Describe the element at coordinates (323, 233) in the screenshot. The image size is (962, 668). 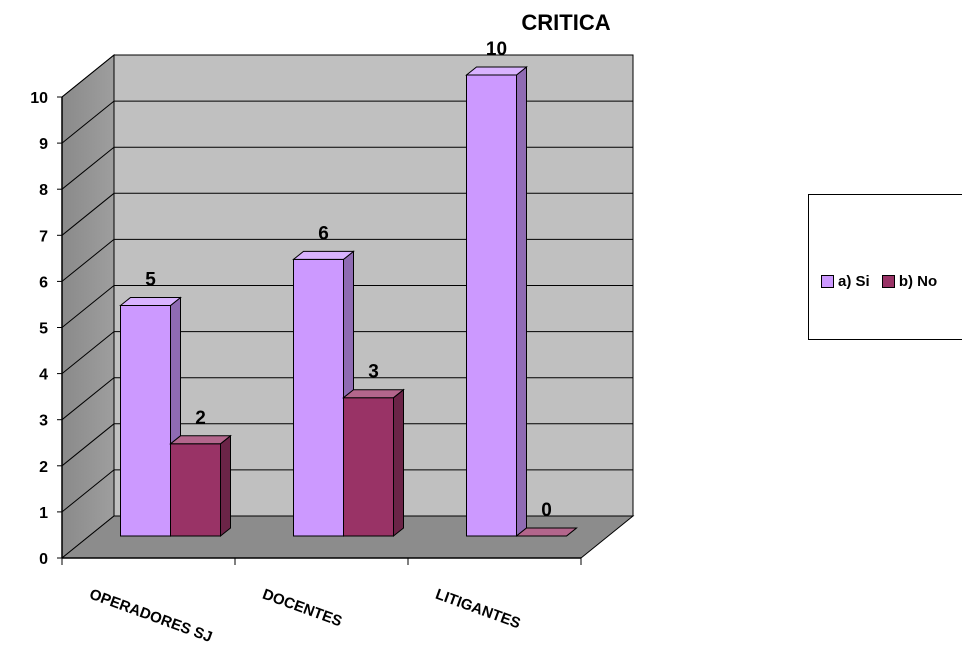
I see `data-label: 6` at that location.